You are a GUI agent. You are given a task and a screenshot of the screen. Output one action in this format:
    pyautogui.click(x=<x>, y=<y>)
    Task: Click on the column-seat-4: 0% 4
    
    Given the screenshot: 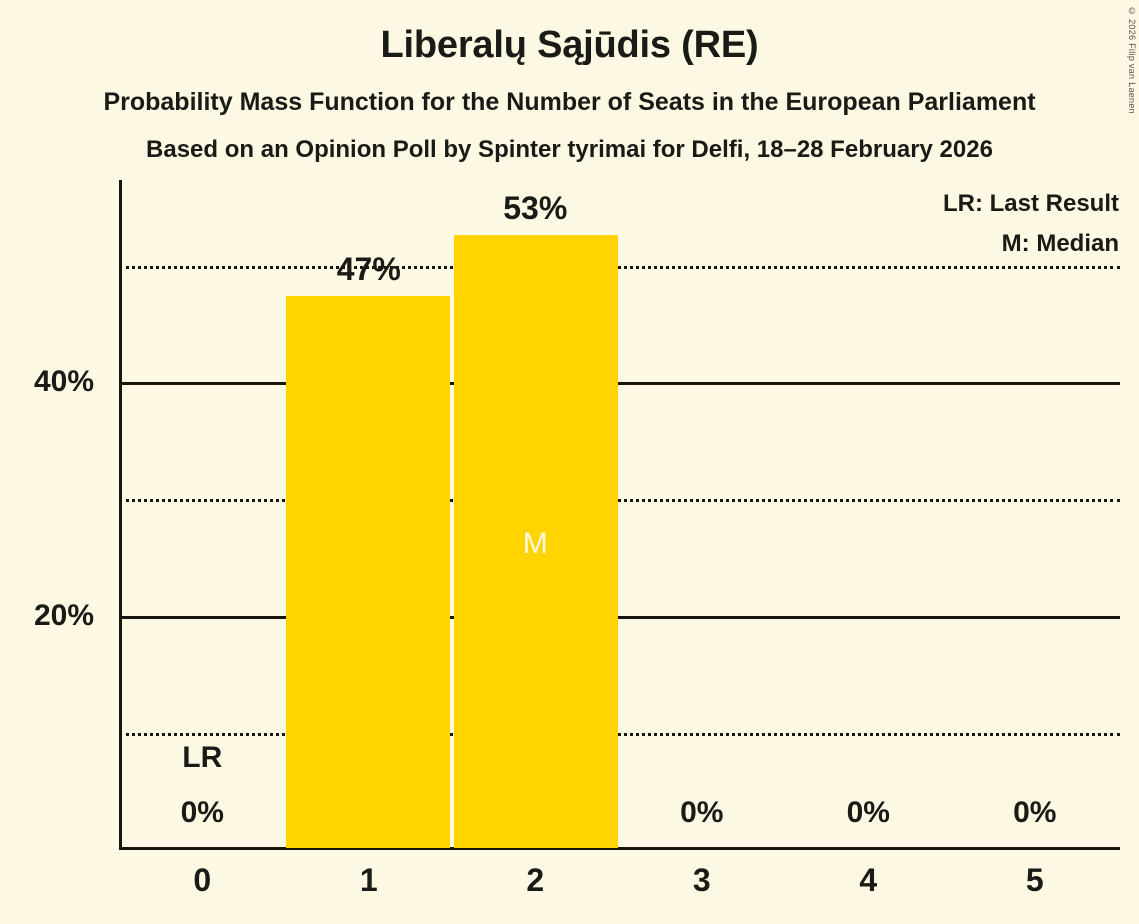 What is the action you would take?
    pyautogui.click(x=868, y=539)
    